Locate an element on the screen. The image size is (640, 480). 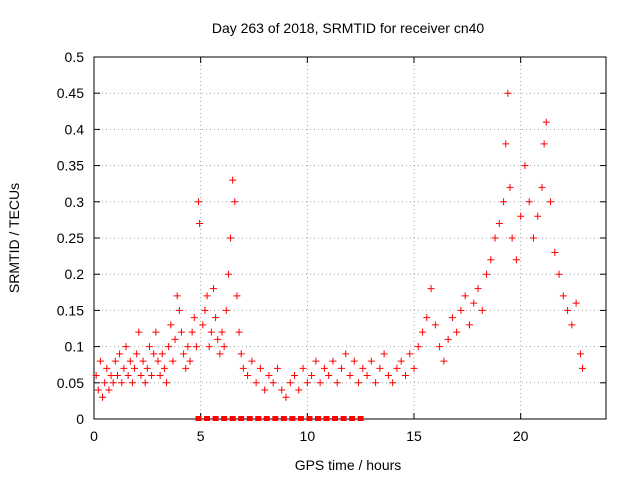
x-tick-label: 0 is located at coordinates (94, 436).